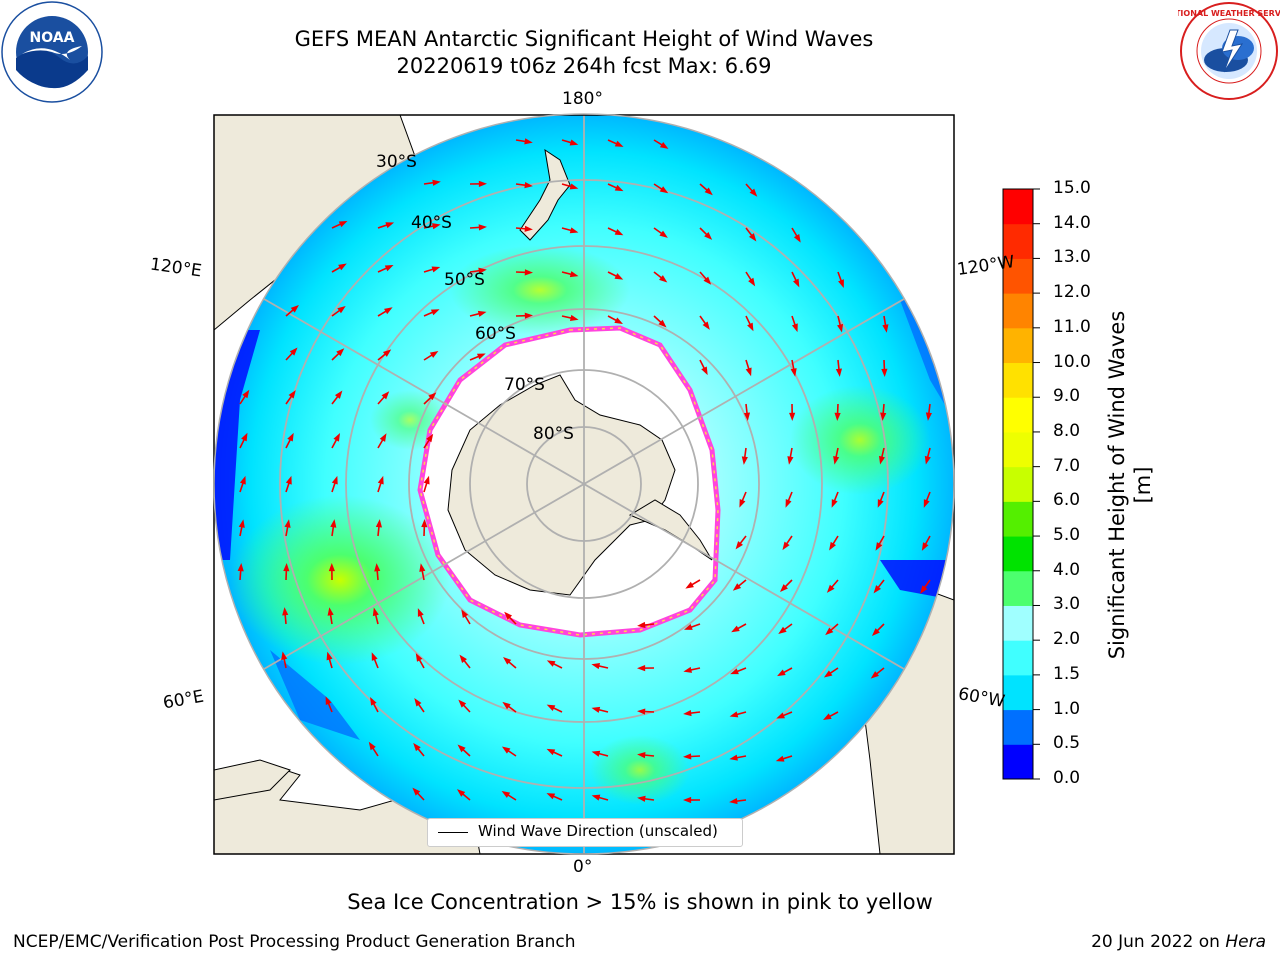 This screenshot has height=960, width=1280. Describe the element at coordinates (495, 334) in the screenshot. I see `lat-label-60s: 60°S` at that location.